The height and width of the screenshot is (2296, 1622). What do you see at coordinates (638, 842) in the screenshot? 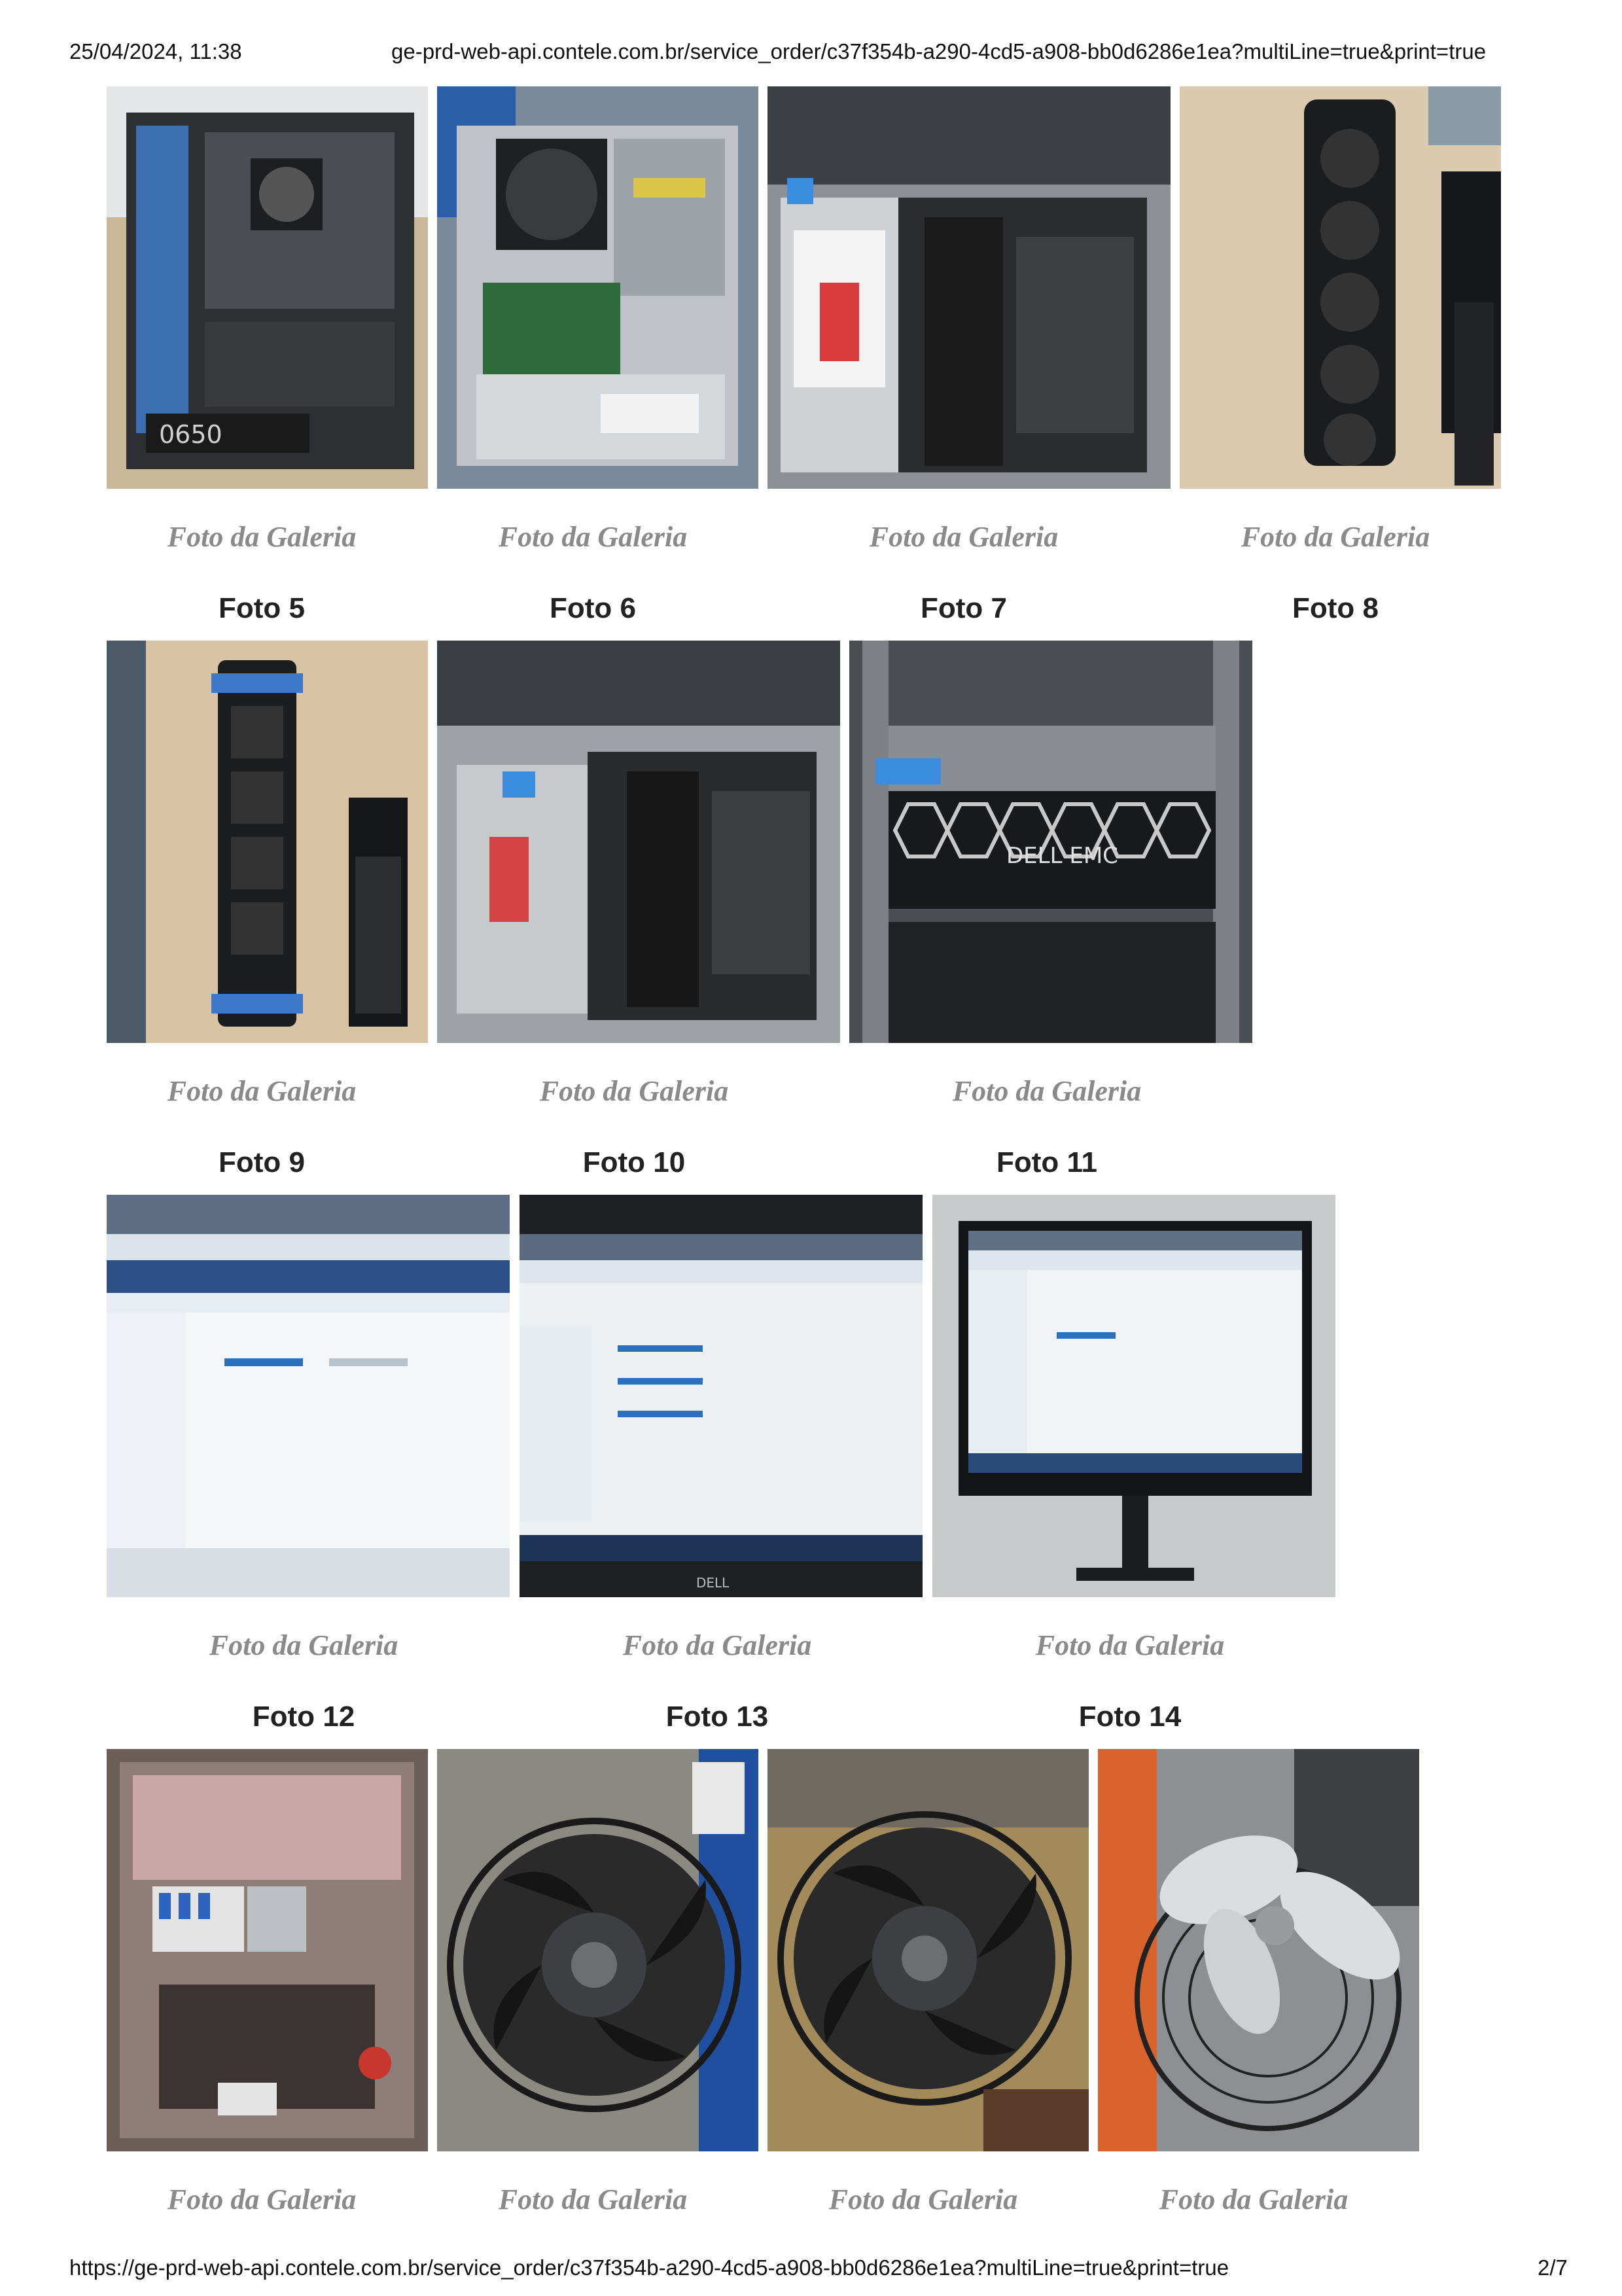
I see `photo-rack-server-internals` at bounding box center [638, 842].